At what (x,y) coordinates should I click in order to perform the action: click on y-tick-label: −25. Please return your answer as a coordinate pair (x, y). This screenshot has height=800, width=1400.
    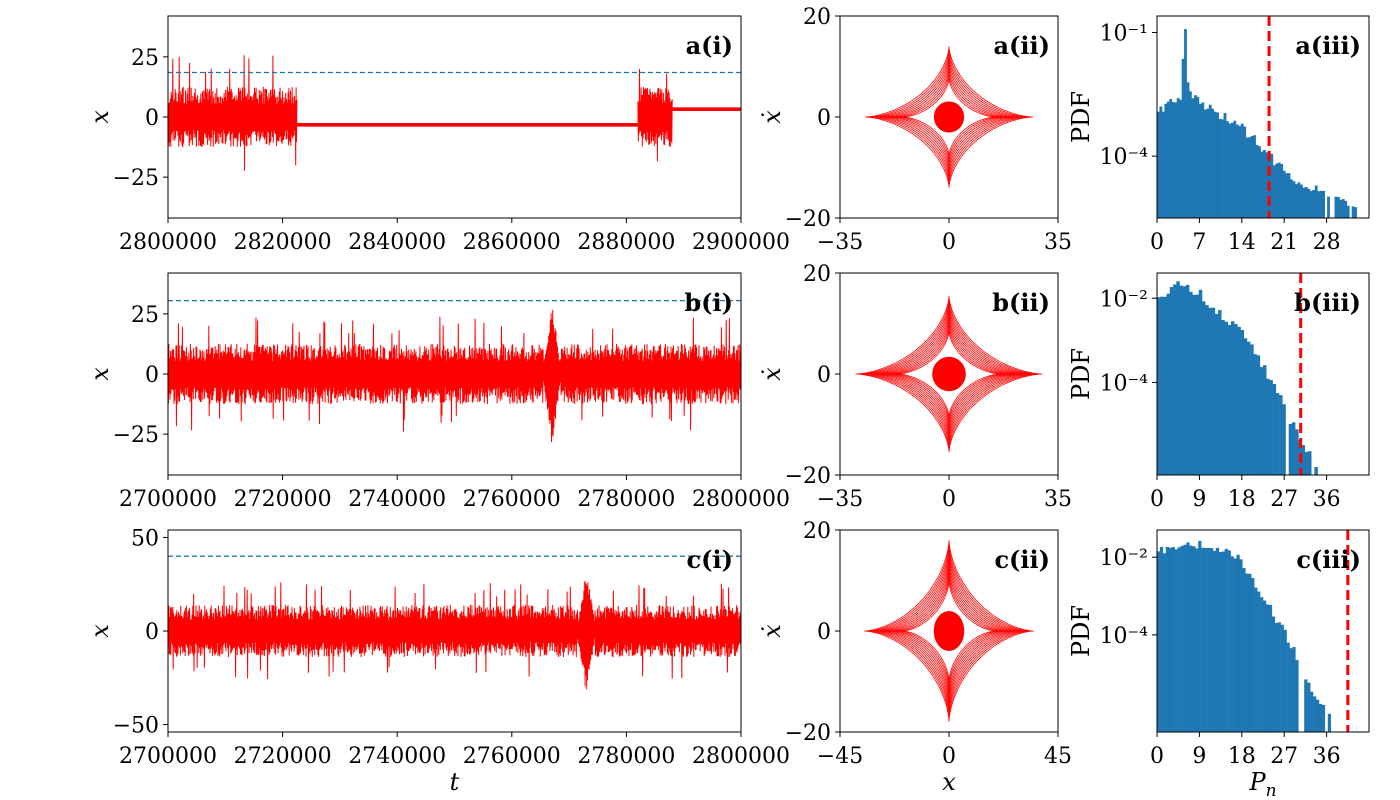
    Looking at the image, I should click on (136, 435).